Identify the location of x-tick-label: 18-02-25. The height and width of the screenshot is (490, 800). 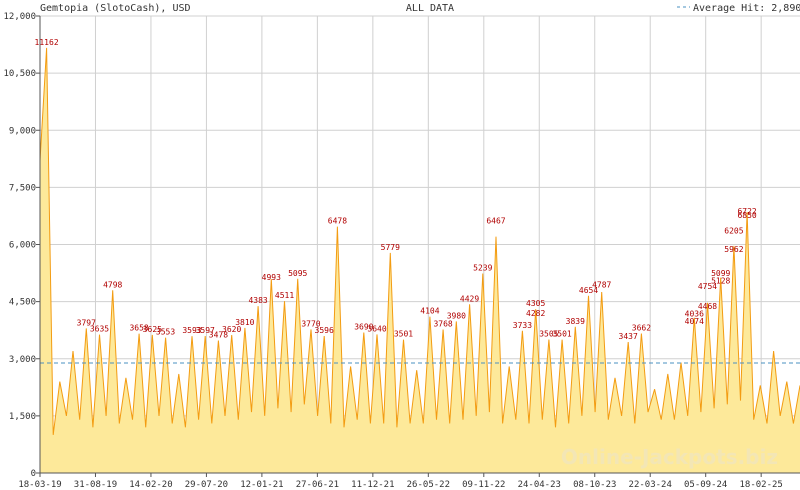
(760, 485).